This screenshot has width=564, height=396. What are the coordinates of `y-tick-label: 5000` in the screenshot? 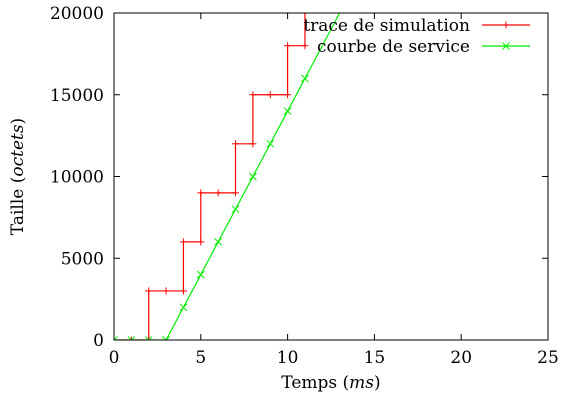 It's located at (82, 259).